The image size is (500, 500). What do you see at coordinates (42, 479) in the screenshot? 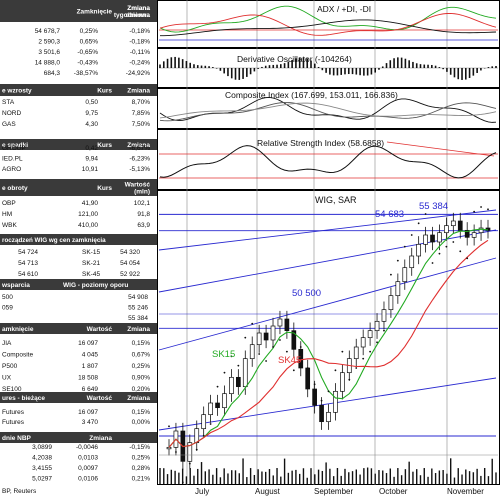
I see `fx-row-cell: 5,0297` at bounding box center [42, 479].